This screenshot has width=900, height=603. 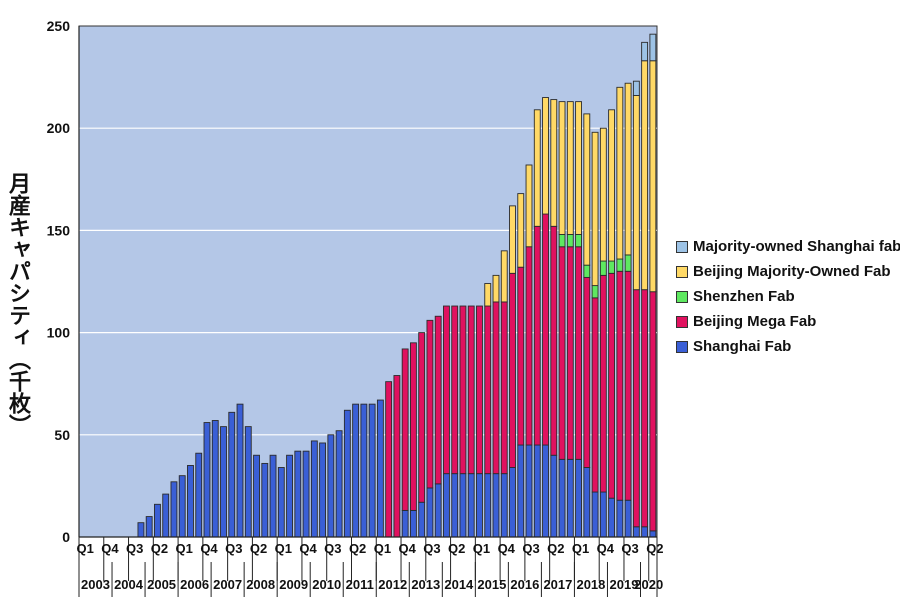 I want to click on x-year-label: 2018, so click(x=590, y=584).